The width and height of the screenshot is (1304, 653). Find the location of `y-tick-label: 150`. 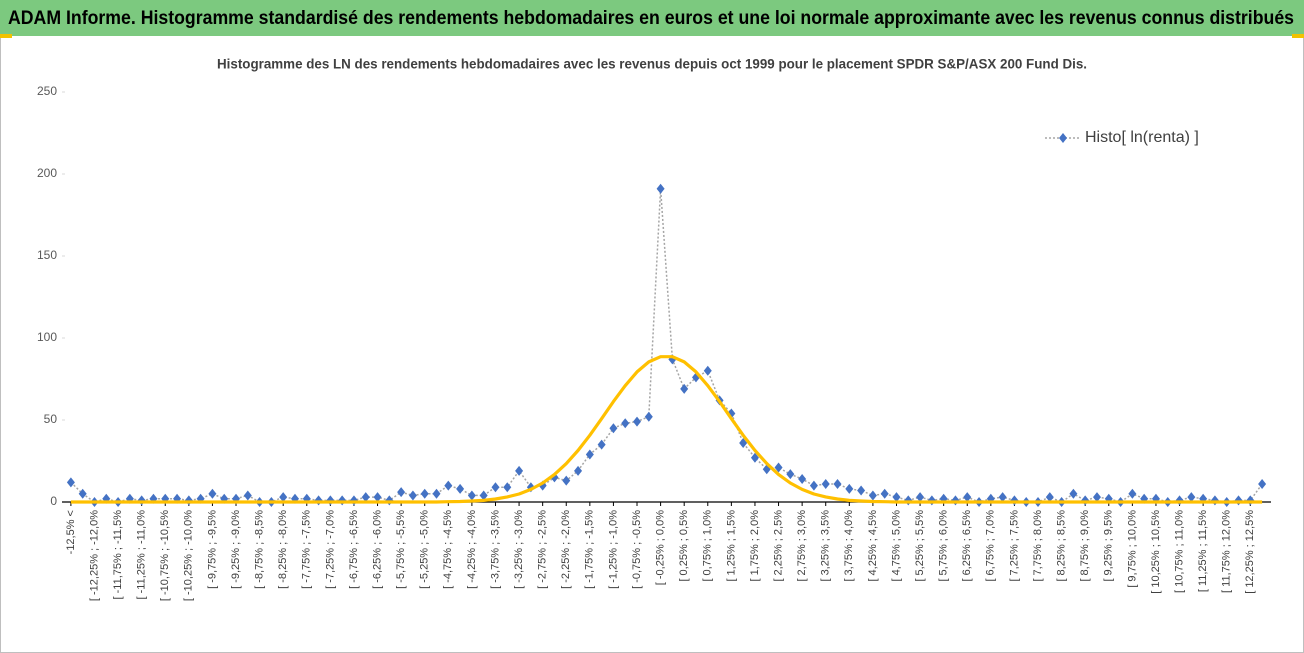

y-tick-label: 150 is located at coordinates (47, 255).